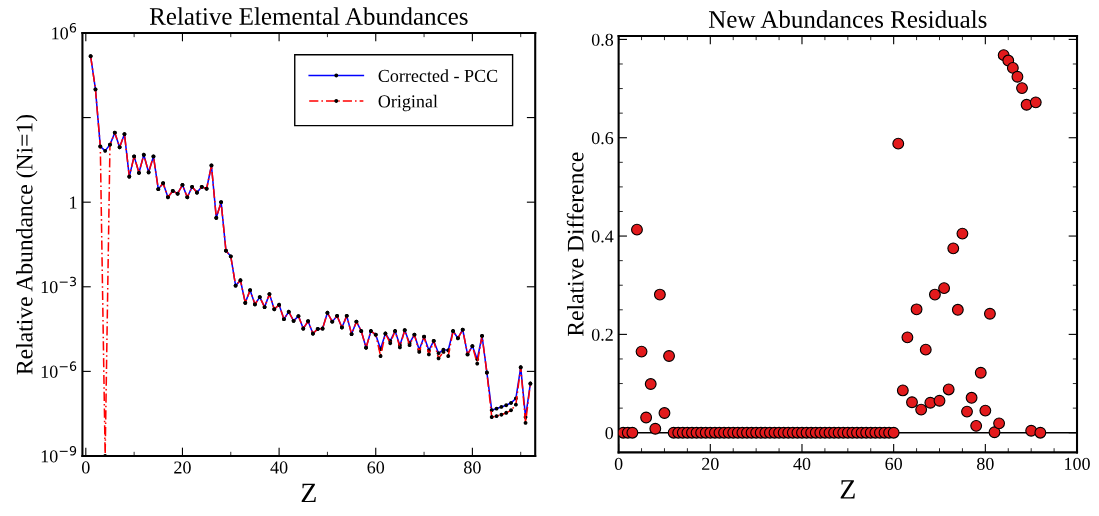  Describe the element at coordinates (609, 433) in the screenshot. I see `y-tick-label: 0` at that location.